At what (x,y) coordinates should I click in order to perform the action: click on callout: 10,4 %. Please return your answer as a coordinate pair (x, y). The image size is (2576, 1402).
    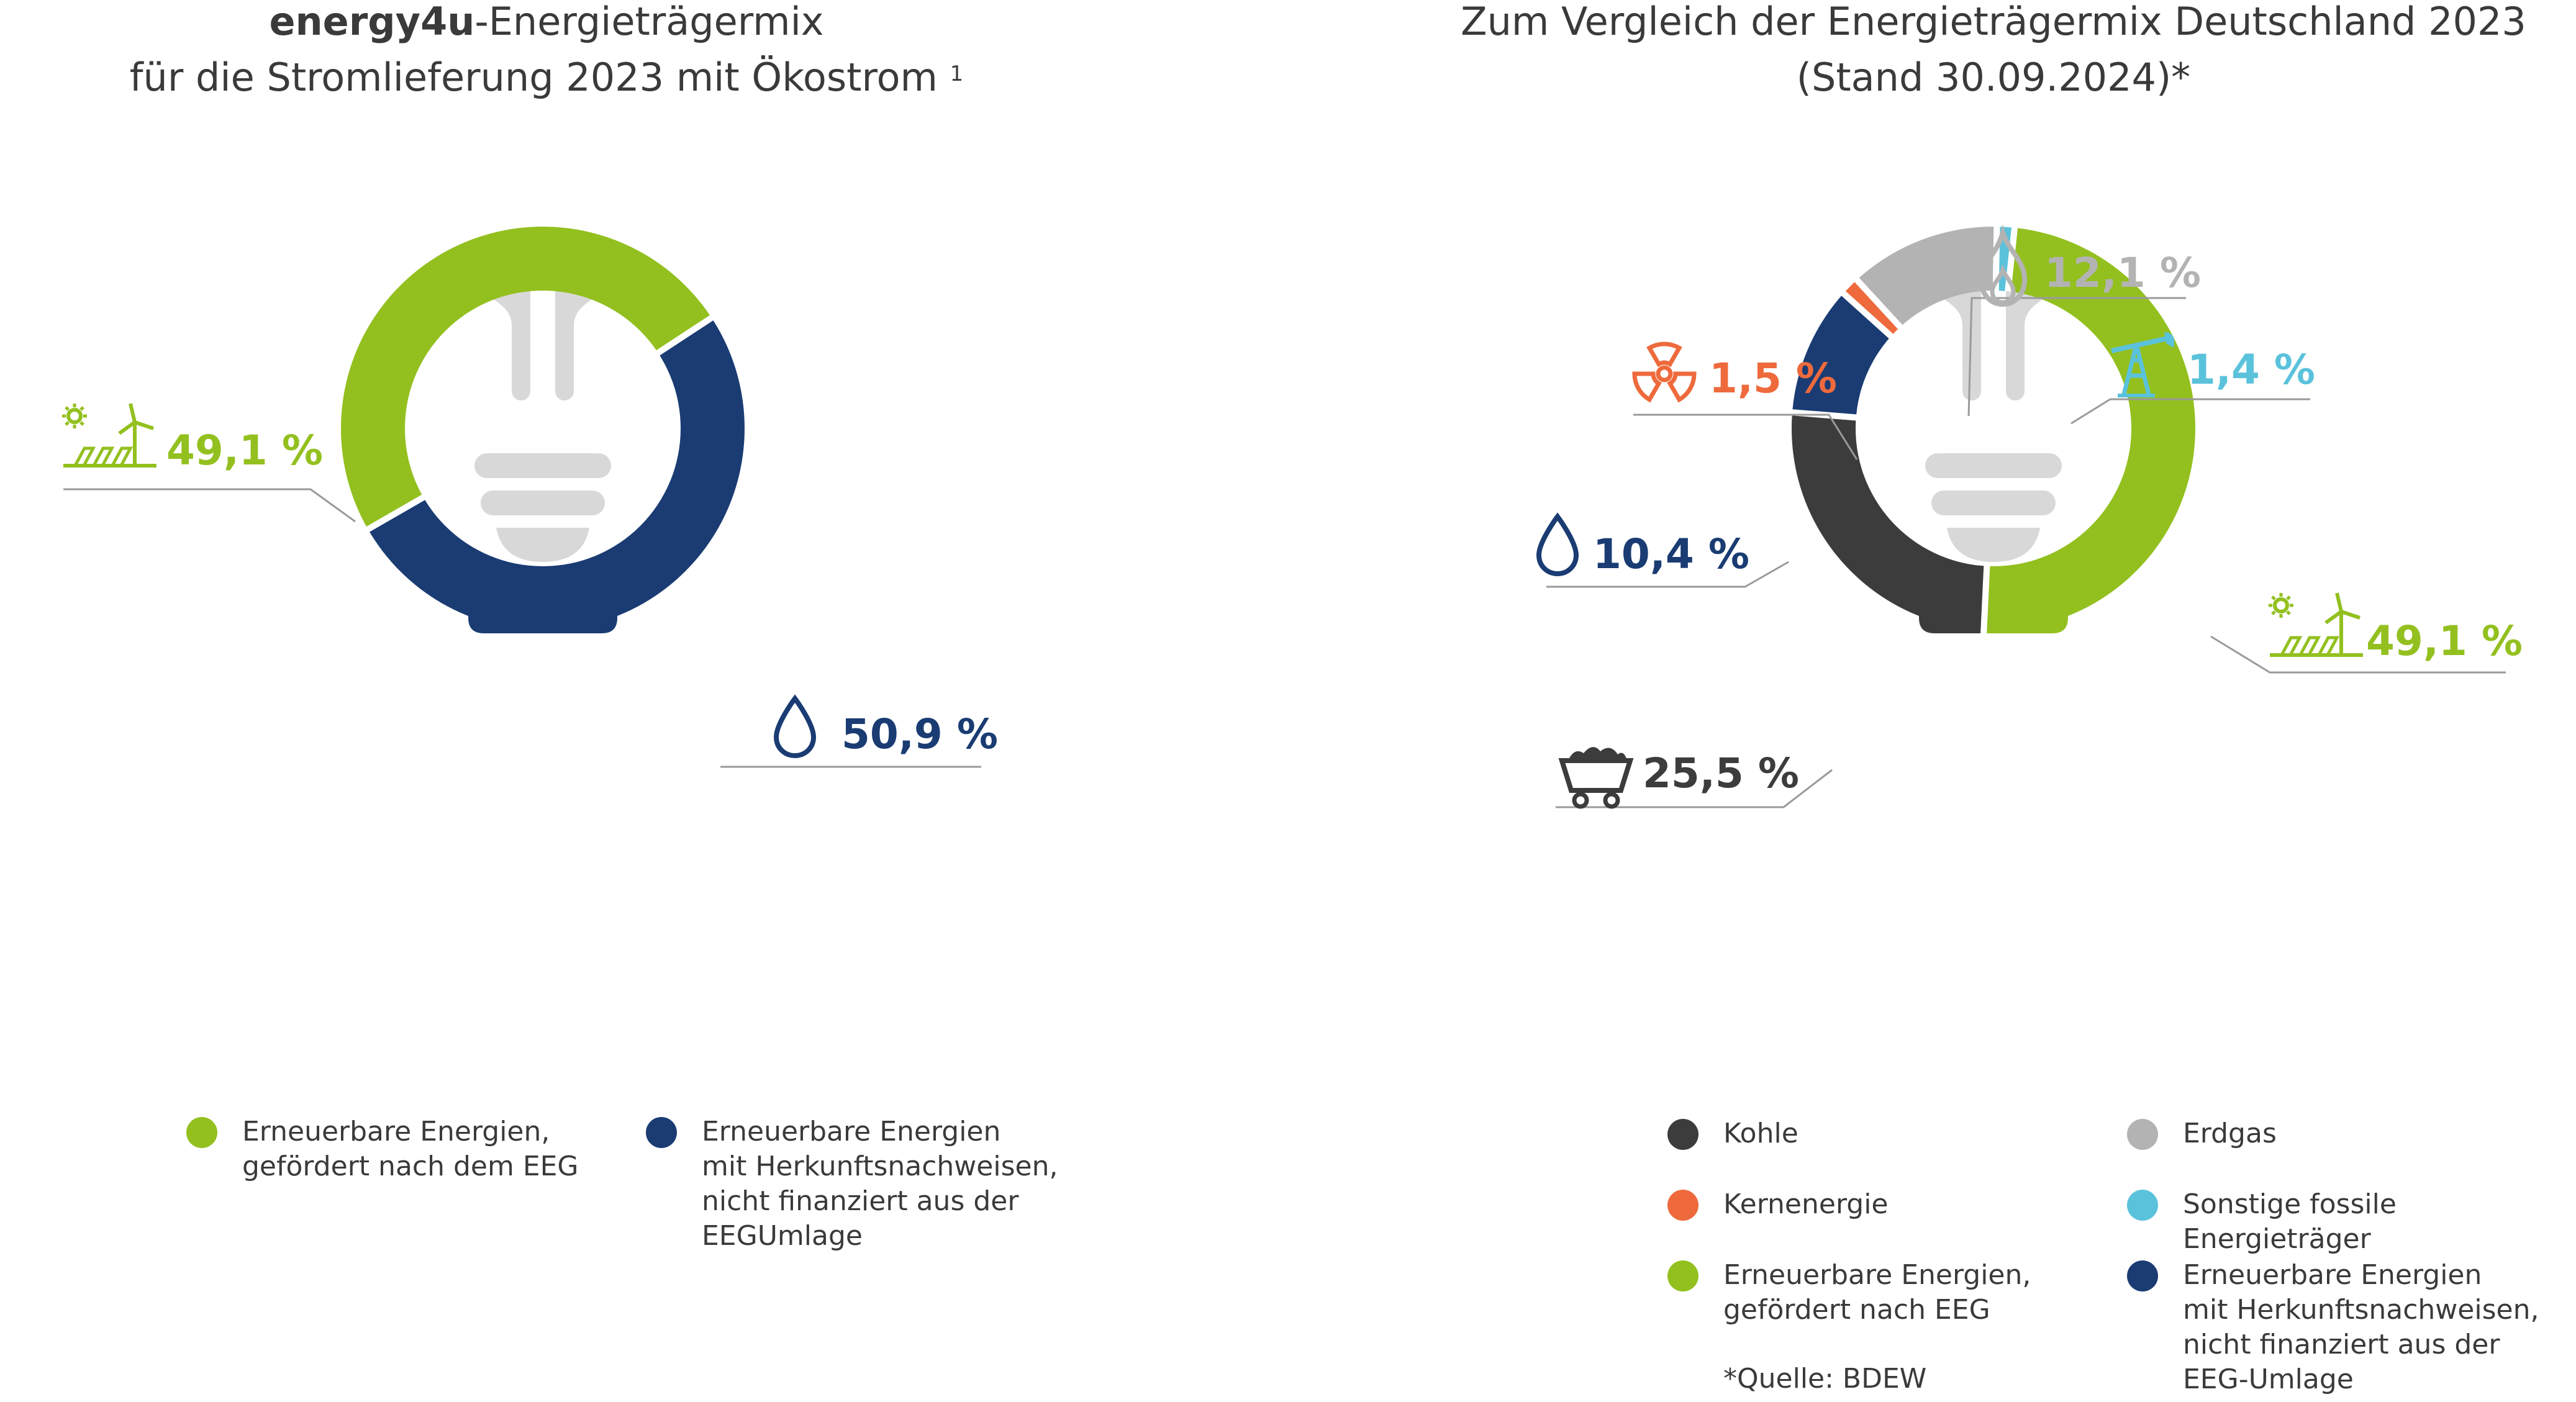
    Looking at the image, I should click on (1662, 550).